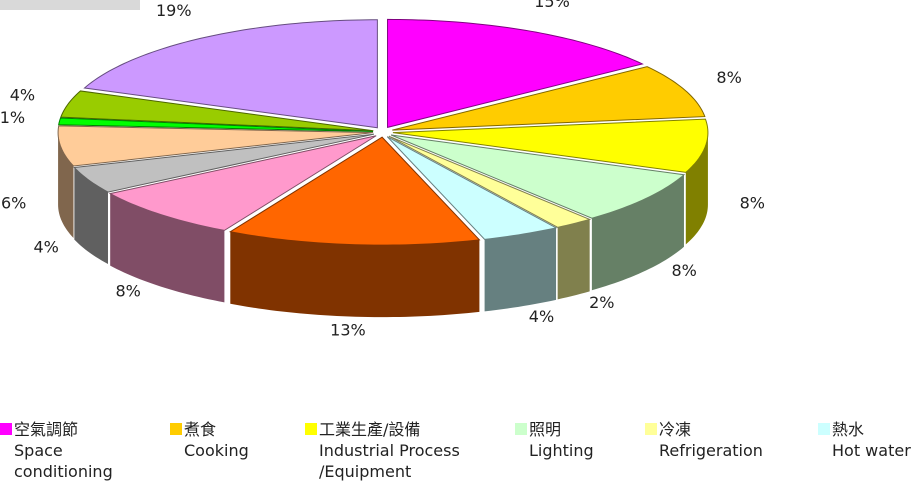 The height and width of the screenshot is (485, 924). What do you see at coordinates (63, 450) in the screenshot?
I see `legend-label: 空氣調節 Space conditioning` at bounding box center [63, 450].